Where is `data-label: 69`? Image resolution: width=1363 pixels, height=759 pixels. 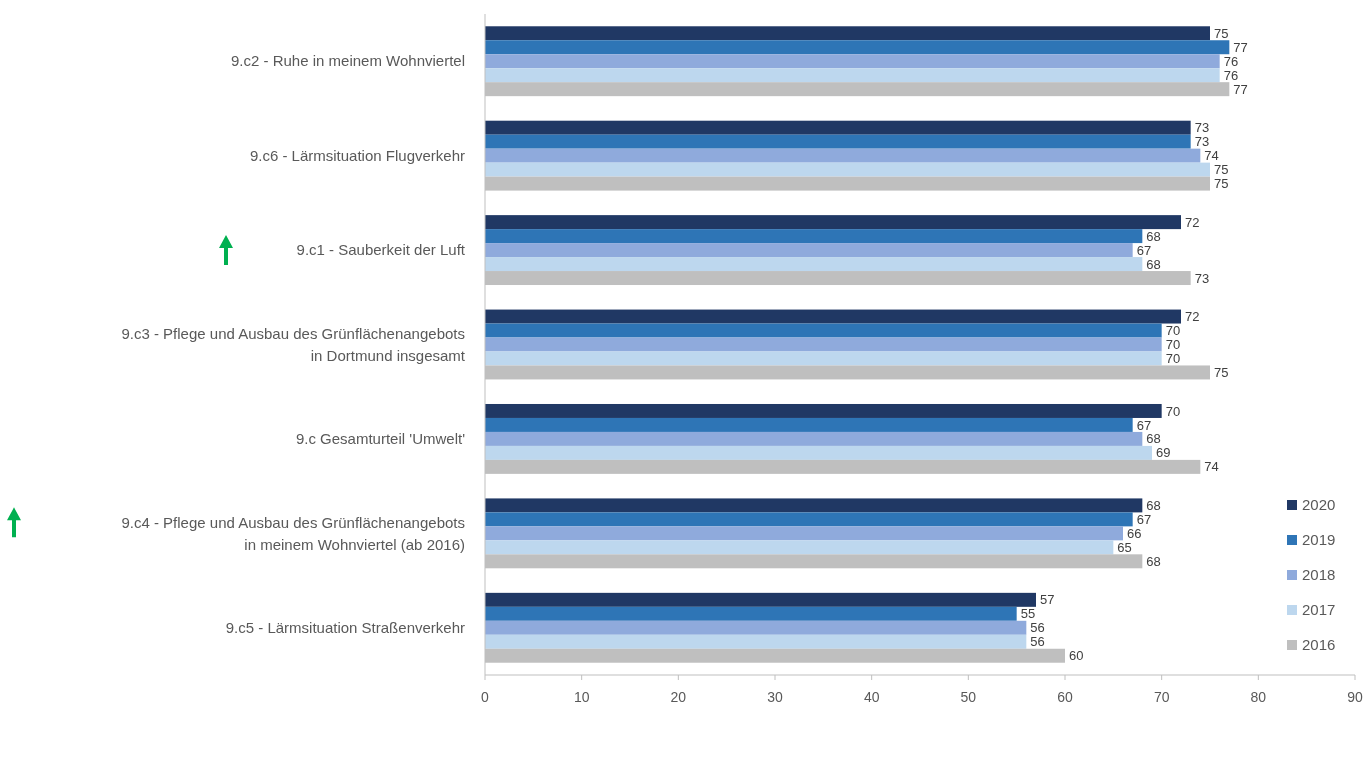
data-label: 69 is located at coordinates (1163, 453).